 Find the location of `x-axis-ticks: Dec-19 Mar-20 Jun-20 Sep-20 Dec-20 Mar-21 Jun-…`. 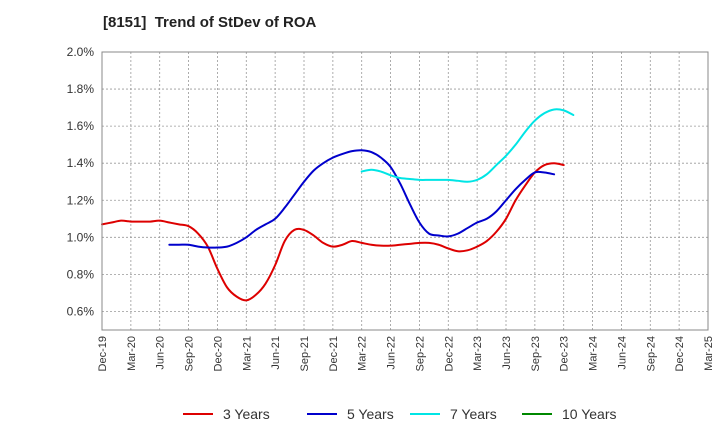

x-axis-ticks: Dec-19 Mar-20 Jun-20 Sep-20 Dec-20 Mar-21 Jun-… is located at coordinates (406, 353).